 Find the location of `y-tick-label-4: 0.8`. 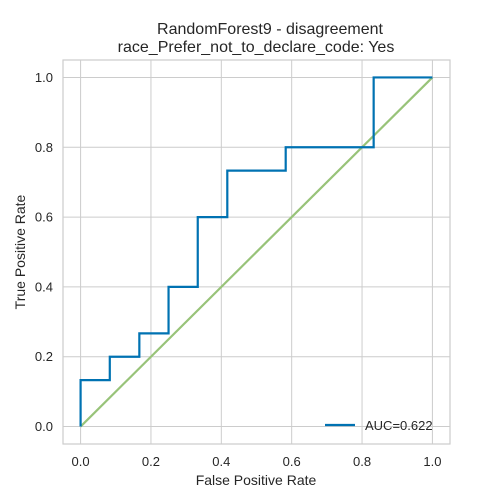

y-tick-label-4: 0.8 is located at coordinates (44, 147).